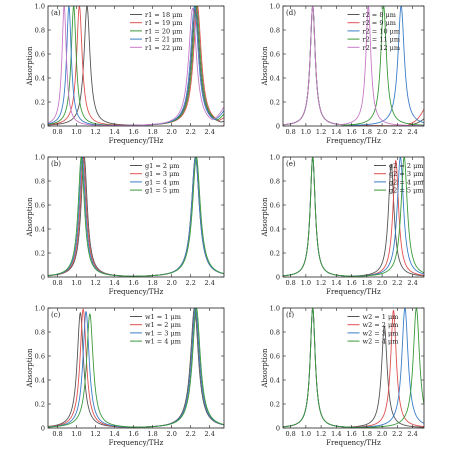 This screenshot has width=474, height=451. I want to click on legend-entry: r2 = 10 μm, so click(382, 31).